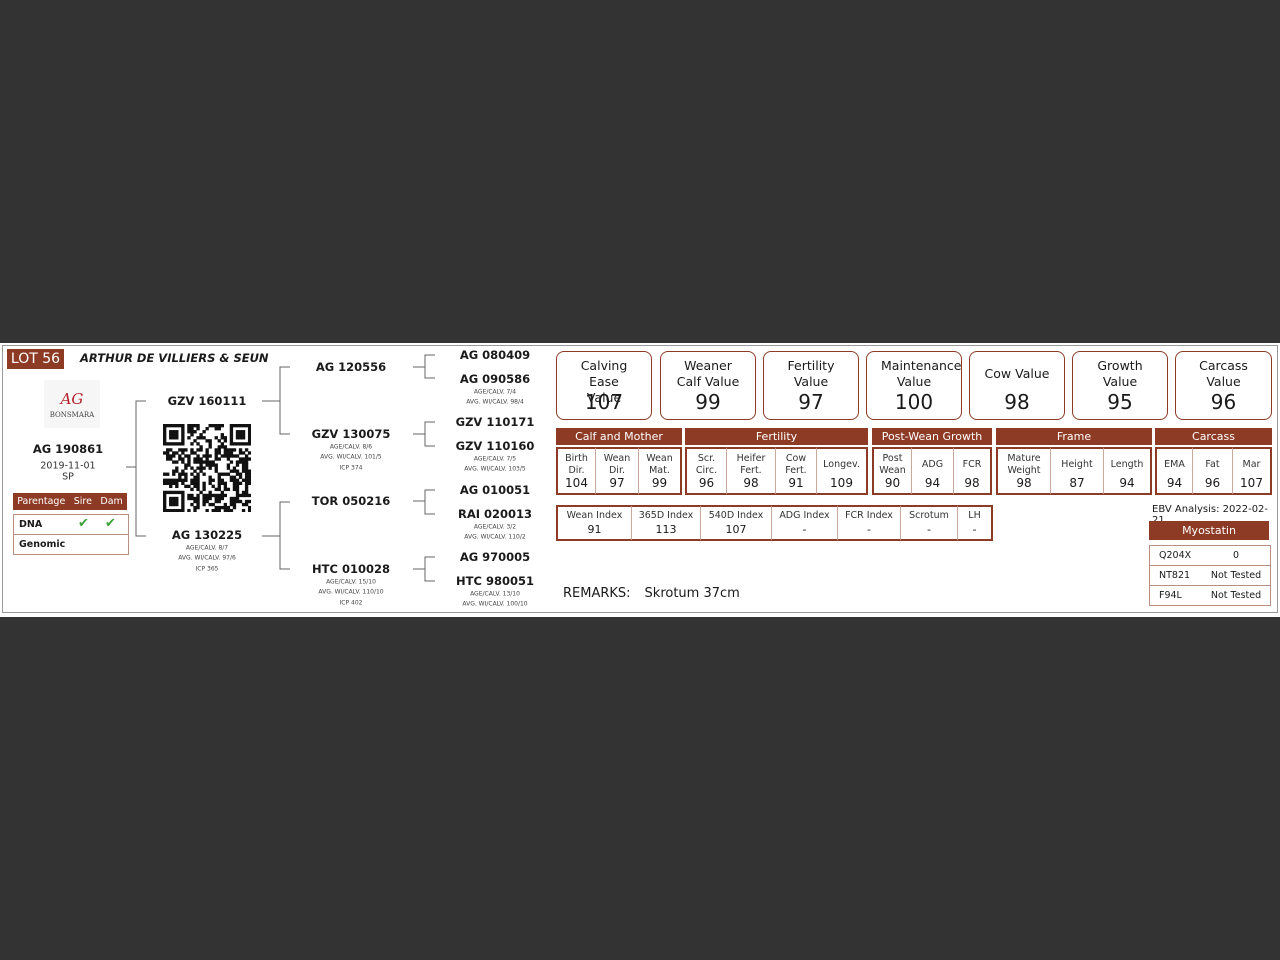  What do you see at coordinates (751, 483) in the screenshot?
I see `ebv-value: 98` at bounding box center [751, 483].